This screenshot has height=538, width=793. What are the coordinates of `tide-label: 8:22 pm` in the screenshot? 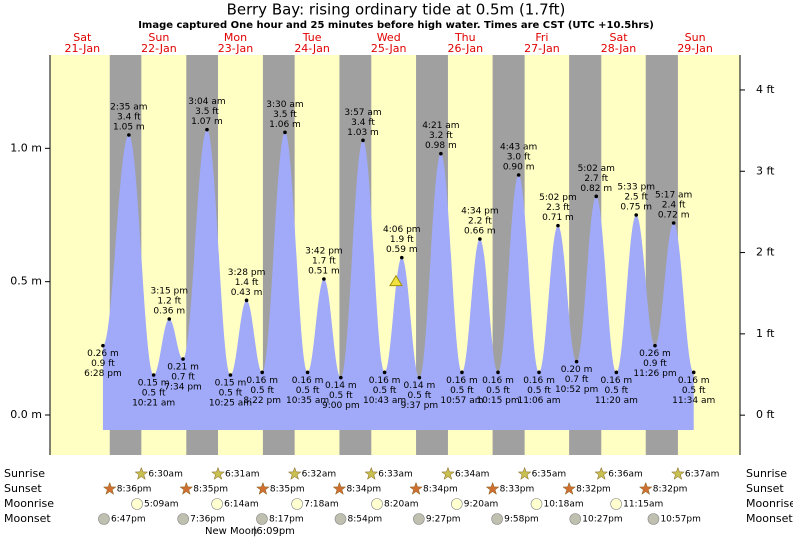 It's located at (262, 401).